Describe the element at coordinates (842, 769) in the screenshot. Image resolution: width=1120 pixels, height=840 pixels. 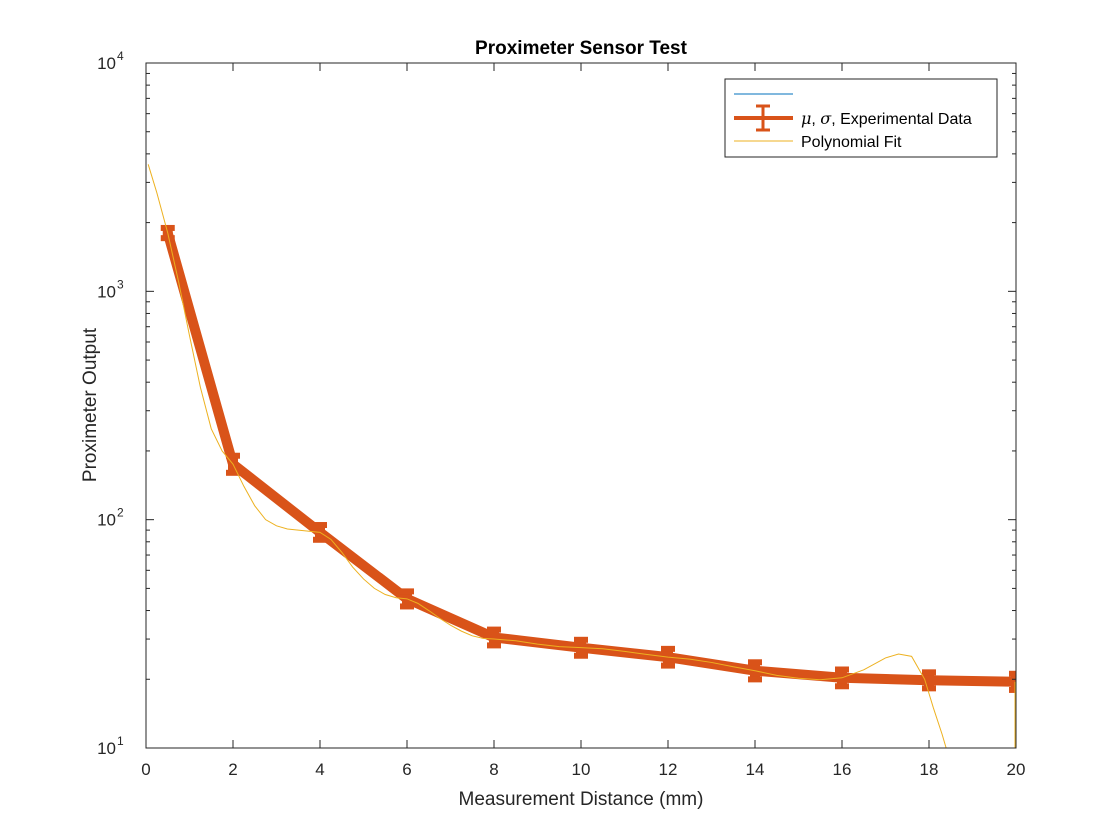
I see `x-tick-label: 16` at that location.